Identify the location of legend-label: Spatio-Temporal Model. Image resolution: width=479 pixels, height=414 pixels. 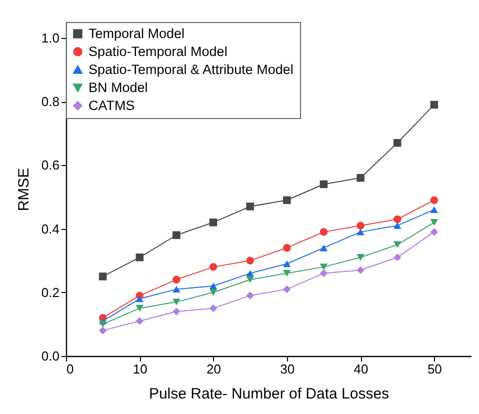
(158, 51).